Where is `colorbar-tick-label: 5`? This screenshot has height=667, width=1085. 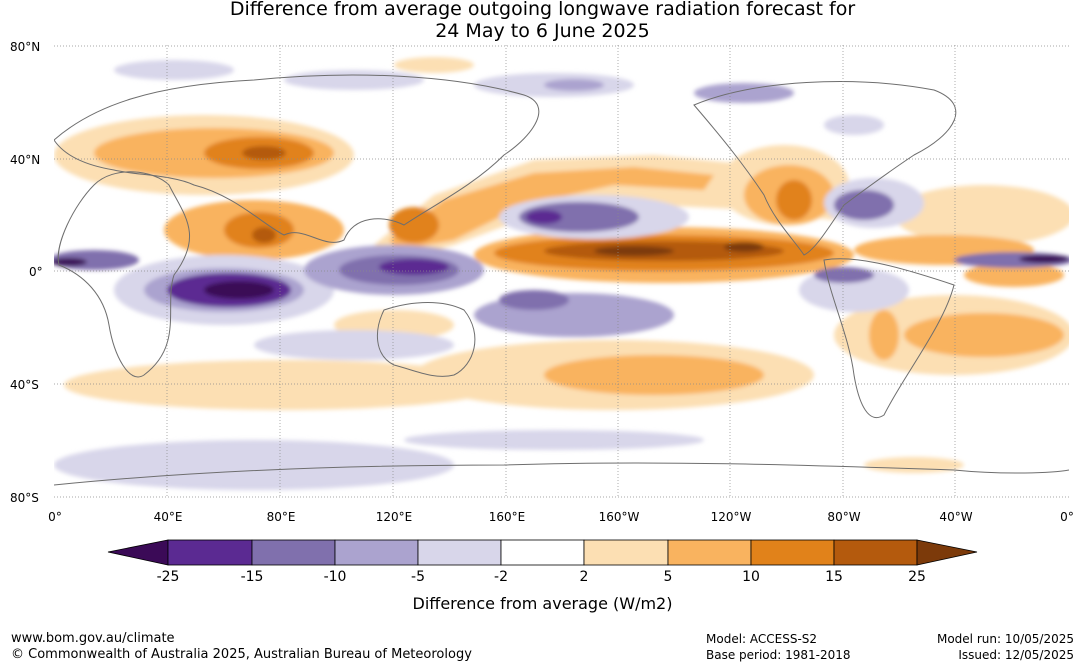
colorbar-tick-label: 5 is located at coordinates (668, 577).